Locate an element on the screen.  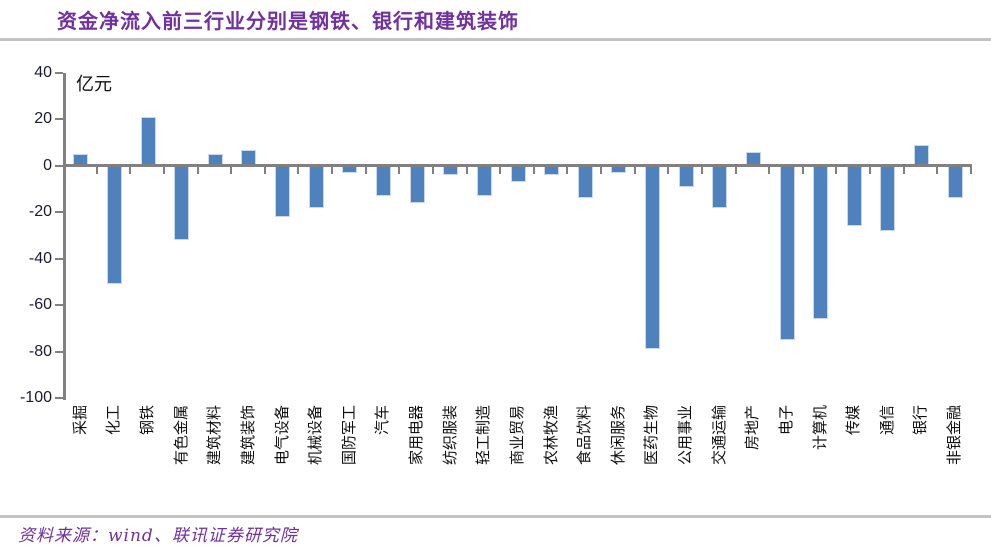
x-axis-label: 机械设备 is located at coordinates (316, 435).